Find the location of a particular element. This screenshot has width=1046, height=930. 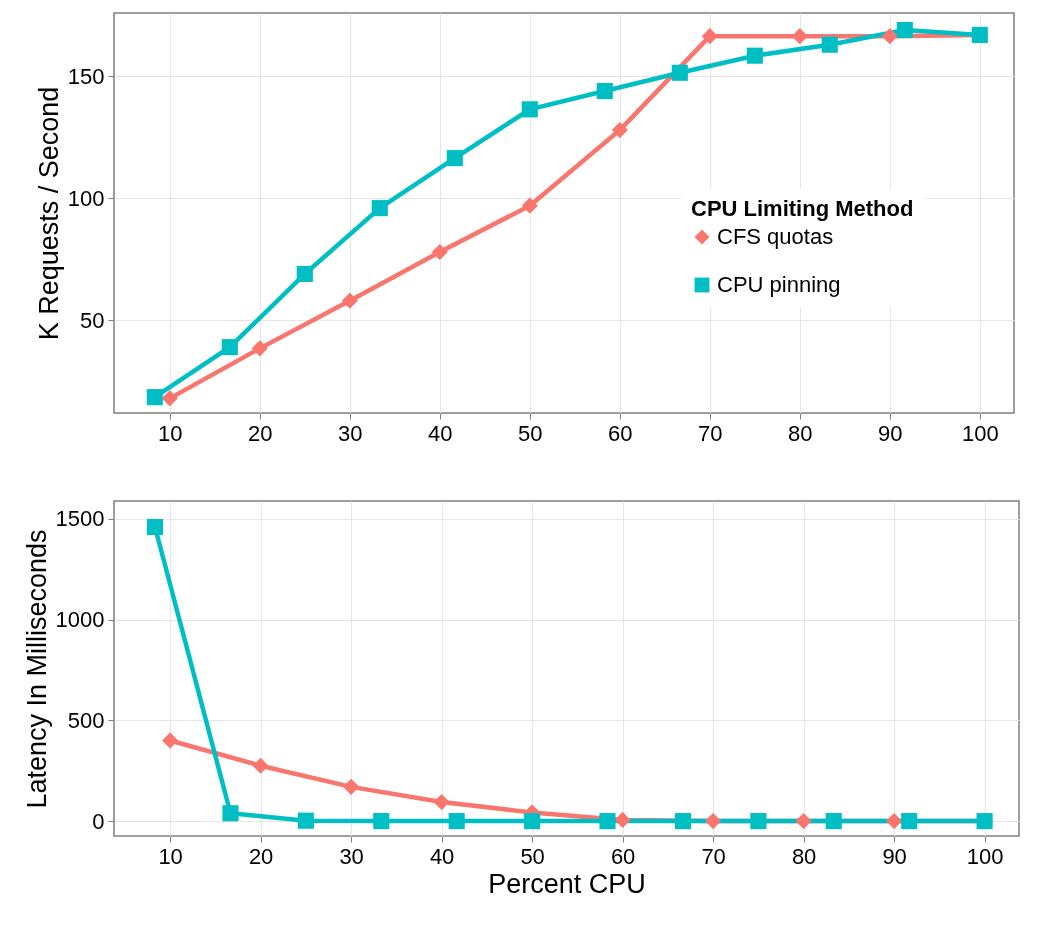

y-tick-label: 1000 is located at coordinates (80, 620).